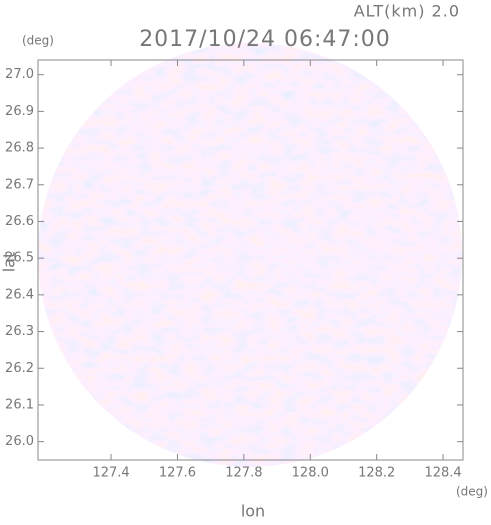 Image resolution: width=491 pixels, height=525 pixels. Describe the element at coordinates (19, 404) in the screenshot. I see `y-tick-label: 26.1` at that location.